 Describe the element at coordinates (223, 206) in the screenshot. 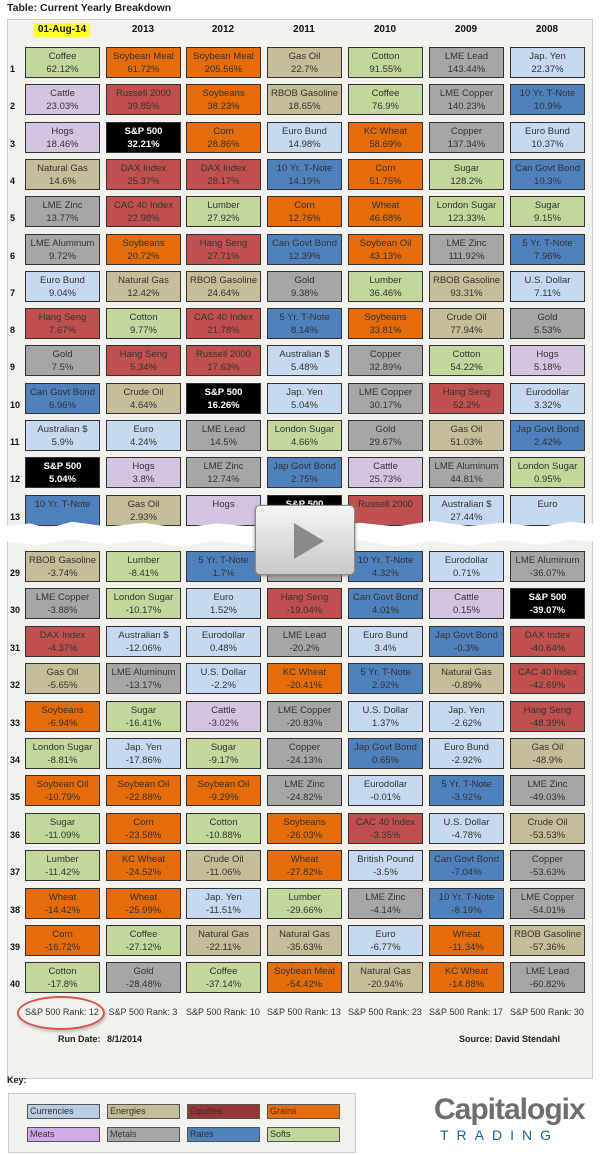

I see `asset-name: Lumber` at that location.